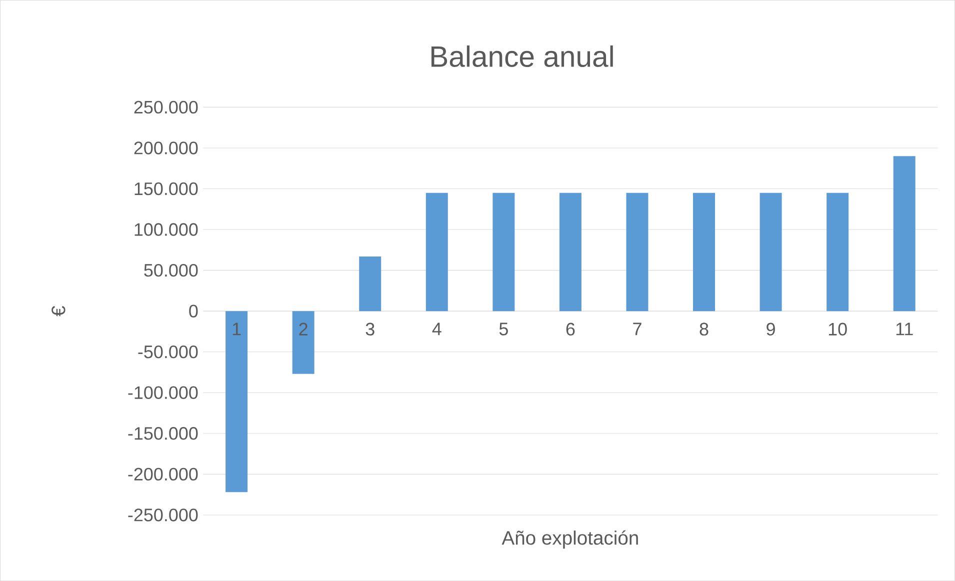 The height and width of the screenshot is (581, 955). I want to click on x-tick-label: 1, so click(236, 329).